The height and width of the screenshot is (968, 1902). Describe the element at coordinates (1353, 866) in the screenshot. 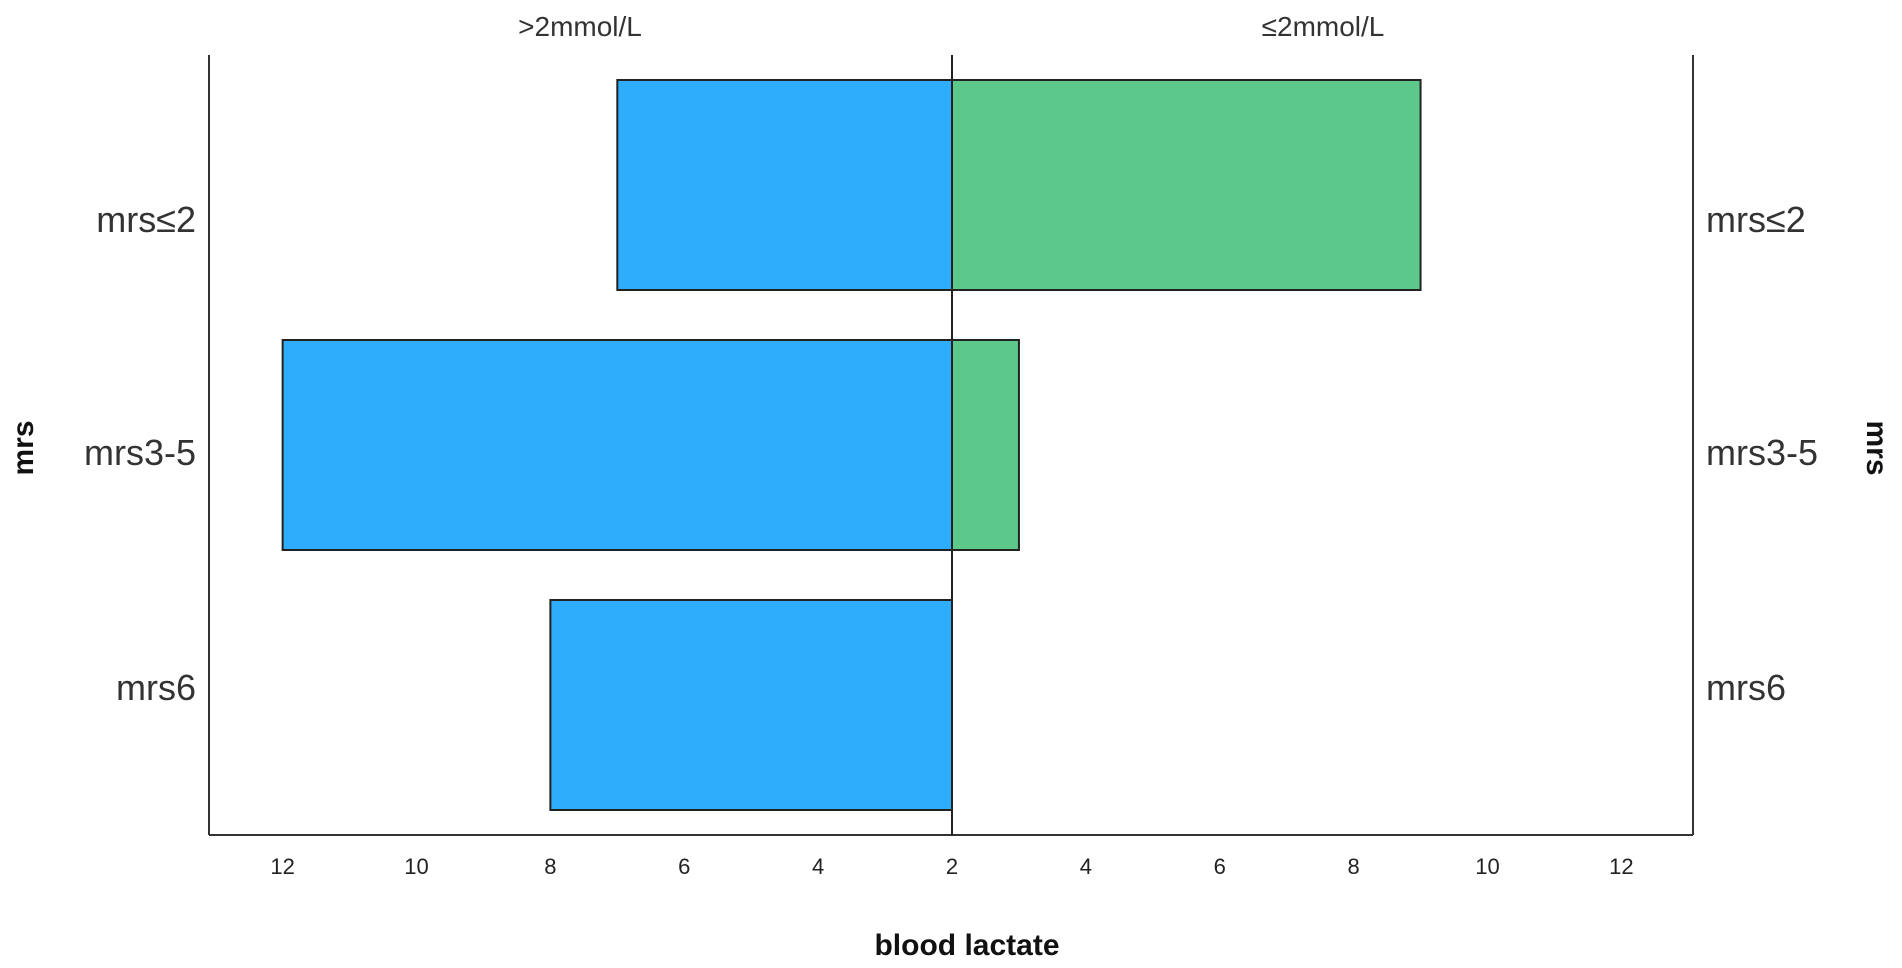

I see `tick-label-right-2: 8` at that location.